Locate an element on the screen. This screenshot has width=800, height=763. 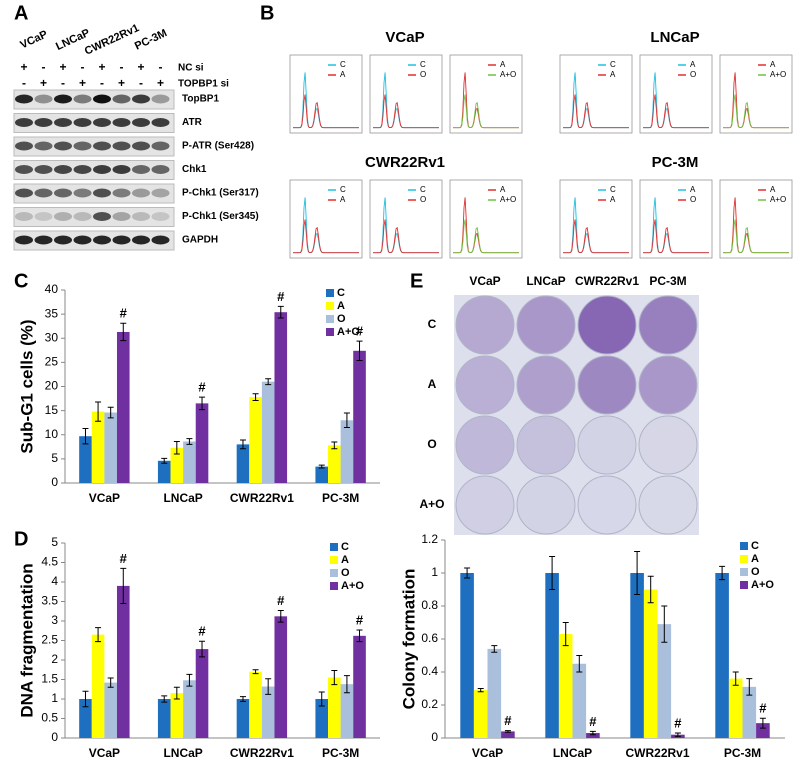
y-tick-label: 0.4 is located at coordinates (429, 671).